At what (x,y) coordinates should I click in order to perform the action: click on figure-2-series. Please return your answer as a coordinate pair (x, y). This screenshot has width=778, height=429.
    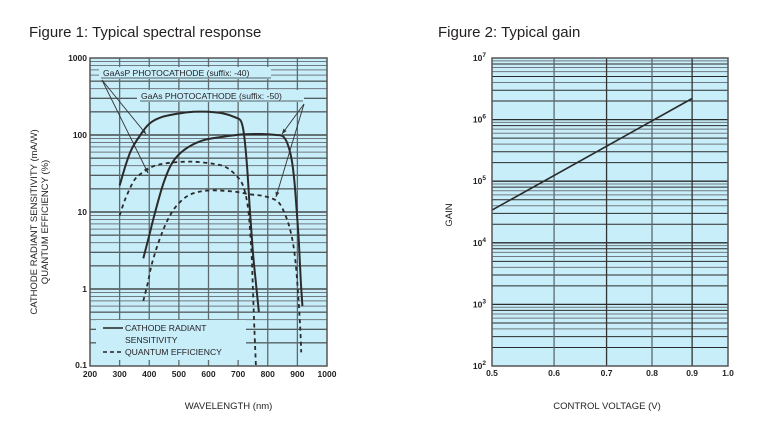
    Looking at the image, I should click on (592, 154).